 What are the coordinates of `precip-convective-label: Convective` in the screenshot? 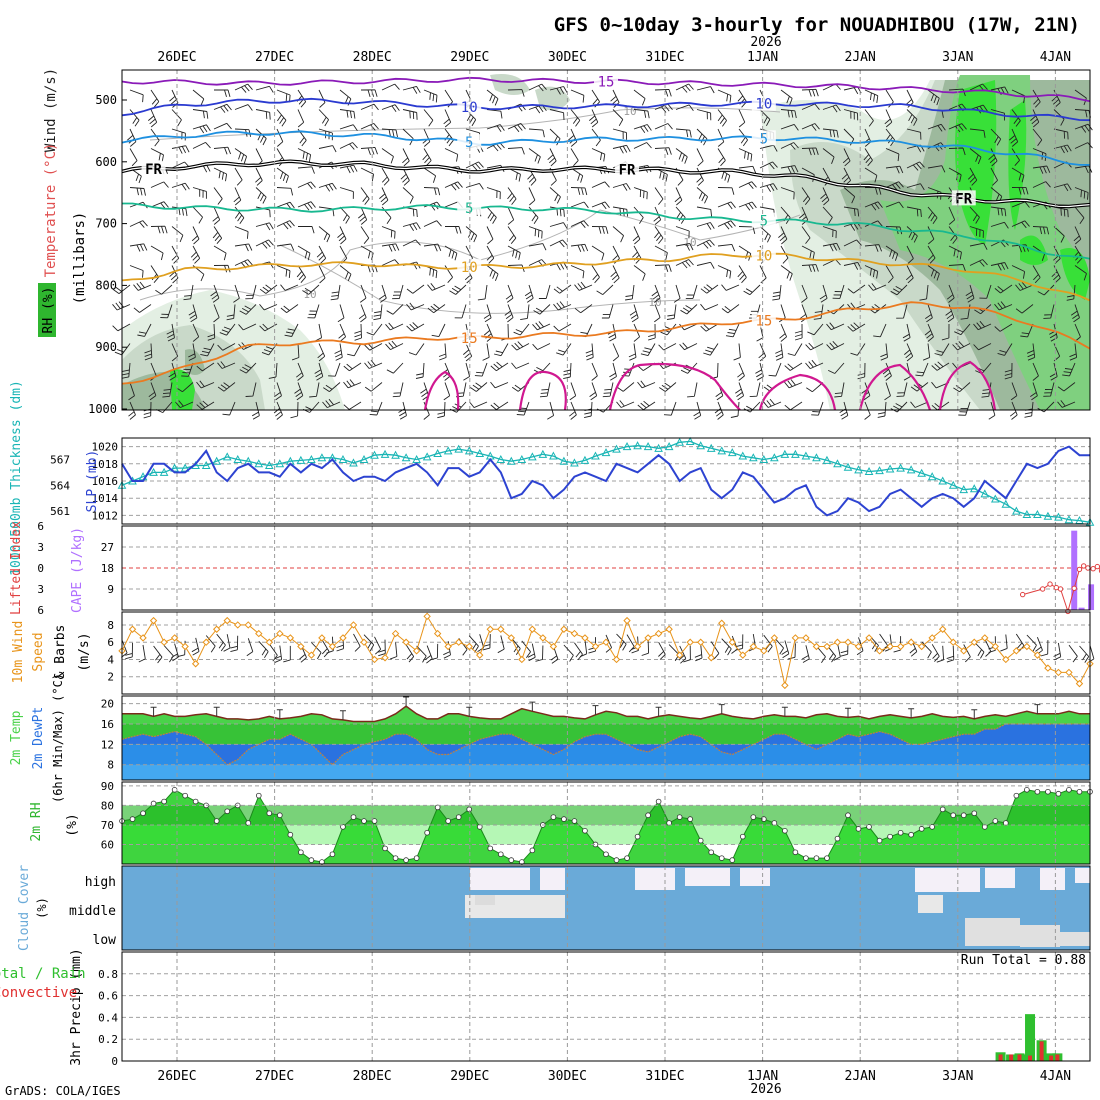 It's located at (38, 993).